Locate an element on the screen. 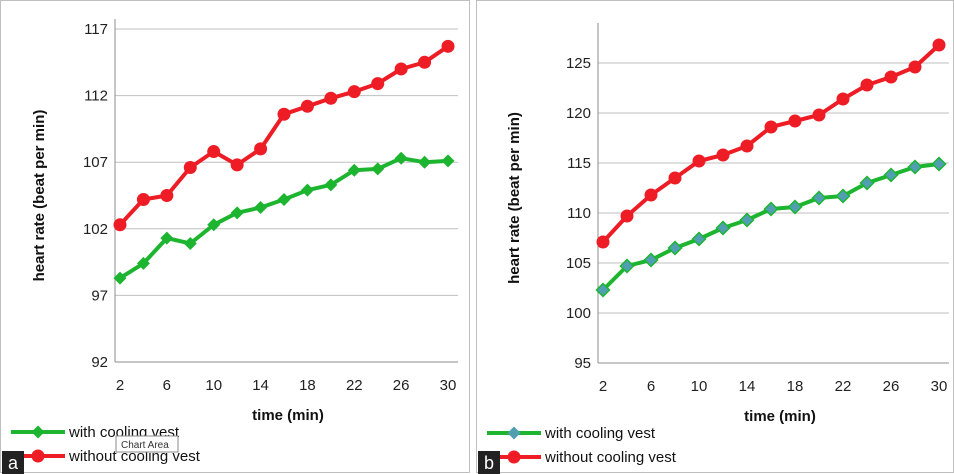 Image resolution: width=954 pixels, height=474 pixels. tooltip-box is located at coordinates (147, 444).